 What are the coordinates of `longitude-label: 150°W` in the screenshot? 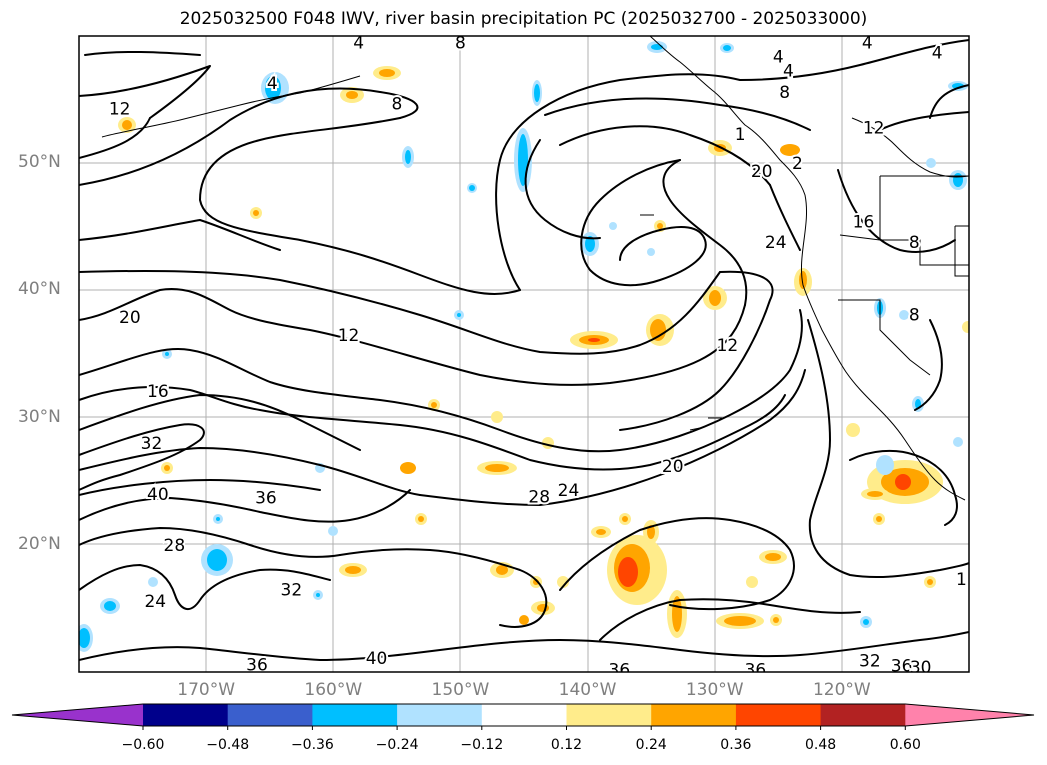 It's located at (460, 690).